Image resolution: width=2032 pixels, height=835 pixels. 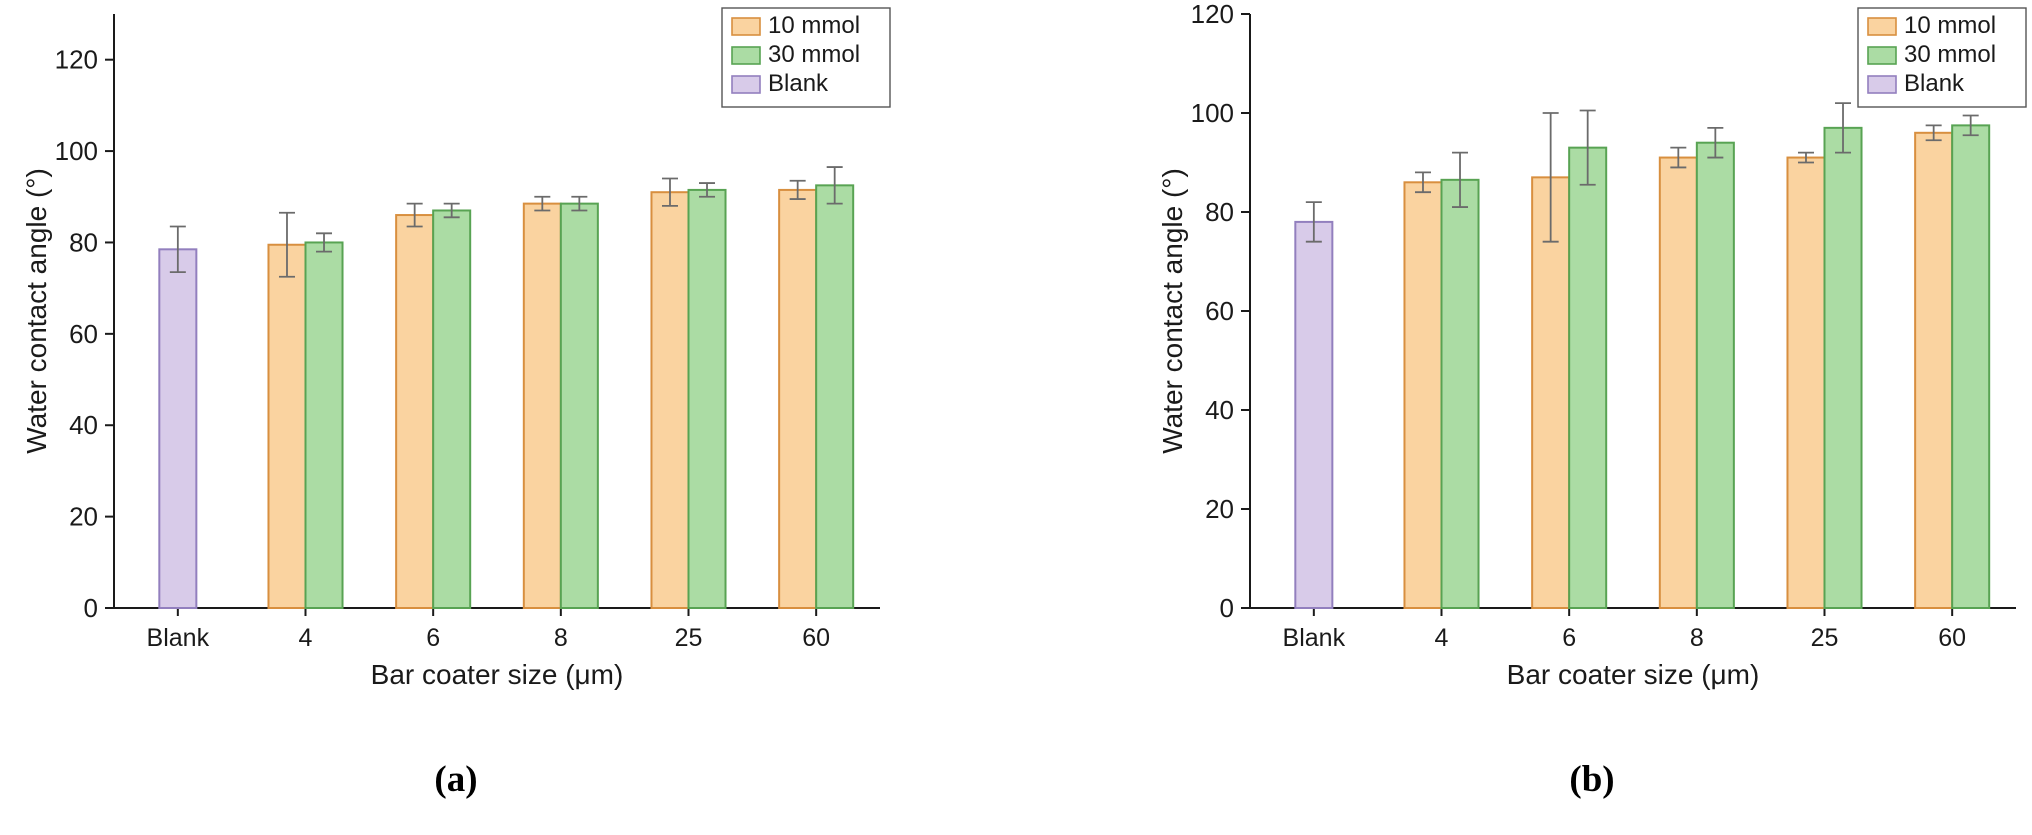 I want to click on panel-b-caption: (b), so click(x=1592, y=779).